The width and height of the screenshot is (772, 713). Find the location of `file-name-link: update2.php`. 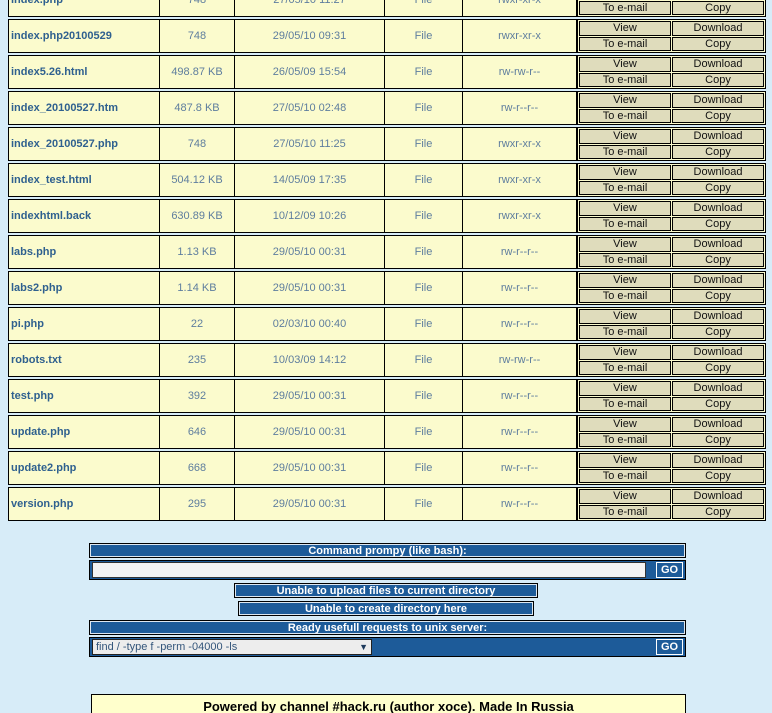

file-name-link: update2.php is located at coordinates (84, 468).